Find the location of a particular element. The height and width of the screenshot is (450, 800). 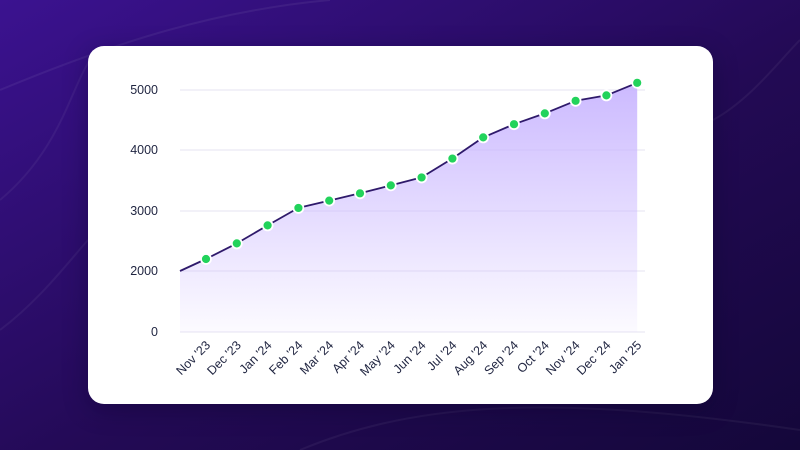

x-tick-label: Jun '24 is located at coordinates (410, 357).